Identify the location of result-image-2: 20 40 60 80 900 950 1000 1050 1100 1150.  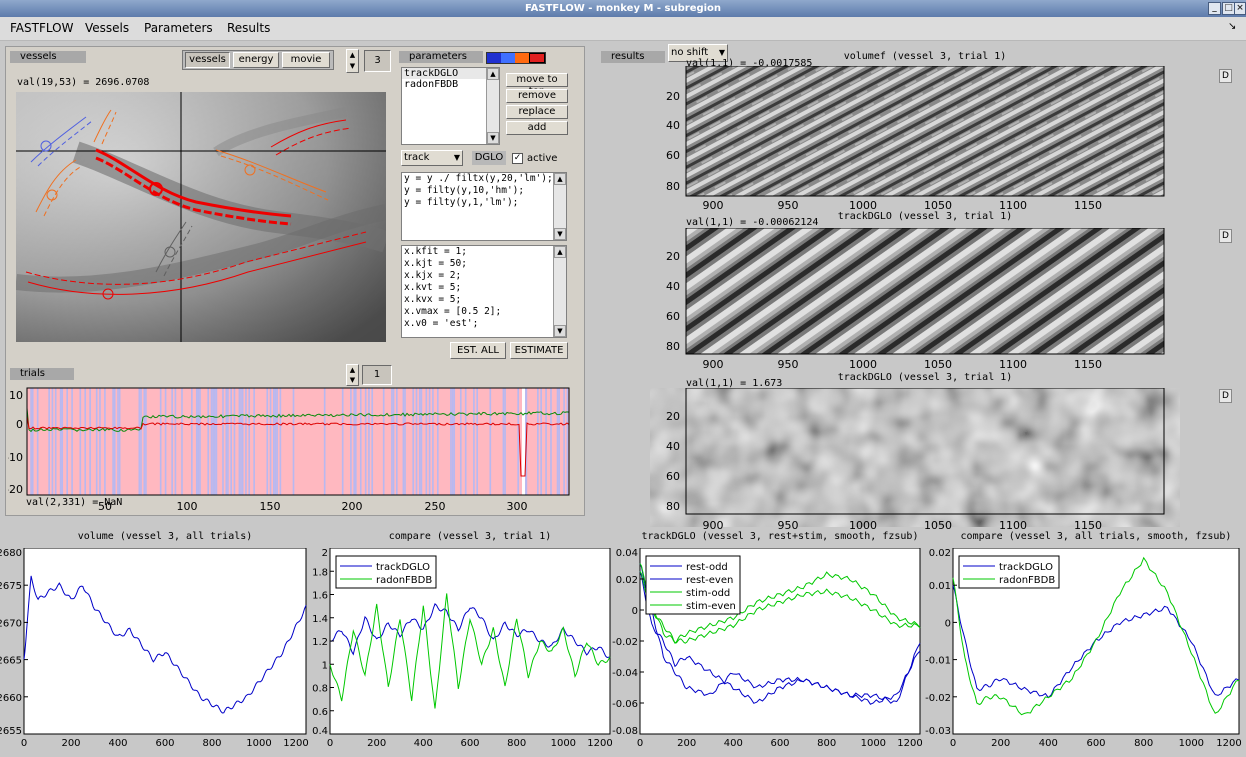
(915, 300).